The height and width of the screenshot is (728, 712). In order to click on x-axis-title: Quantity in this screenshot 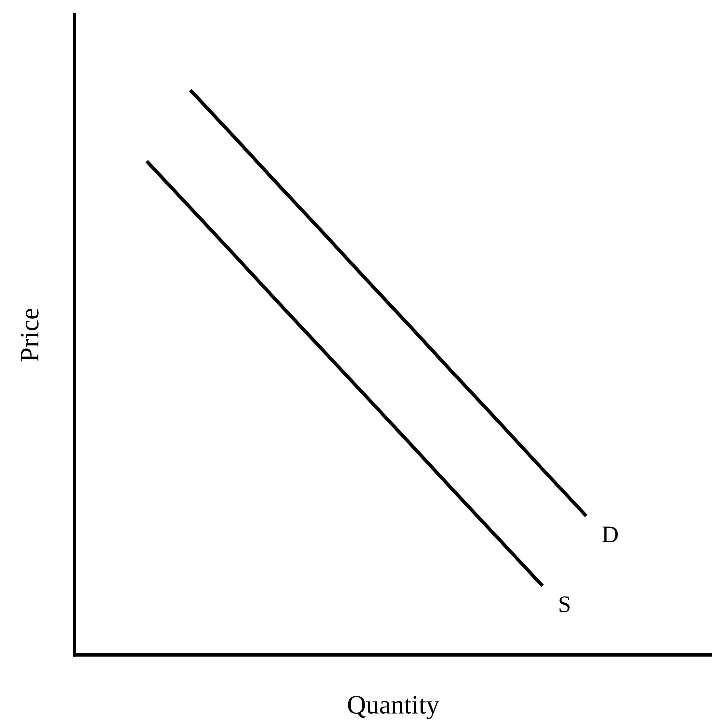, I will do `click(394, 708)`.